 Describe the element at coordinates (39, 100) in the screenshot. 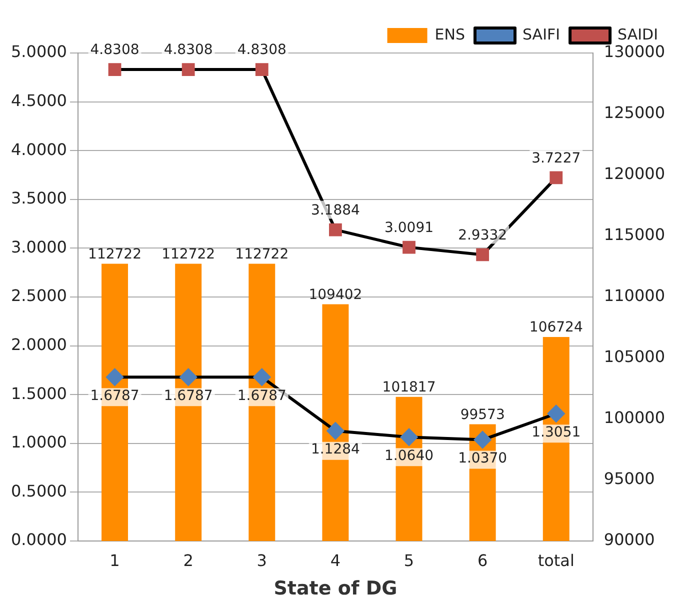

I see `y-tick-label: 4.5000` at that location.